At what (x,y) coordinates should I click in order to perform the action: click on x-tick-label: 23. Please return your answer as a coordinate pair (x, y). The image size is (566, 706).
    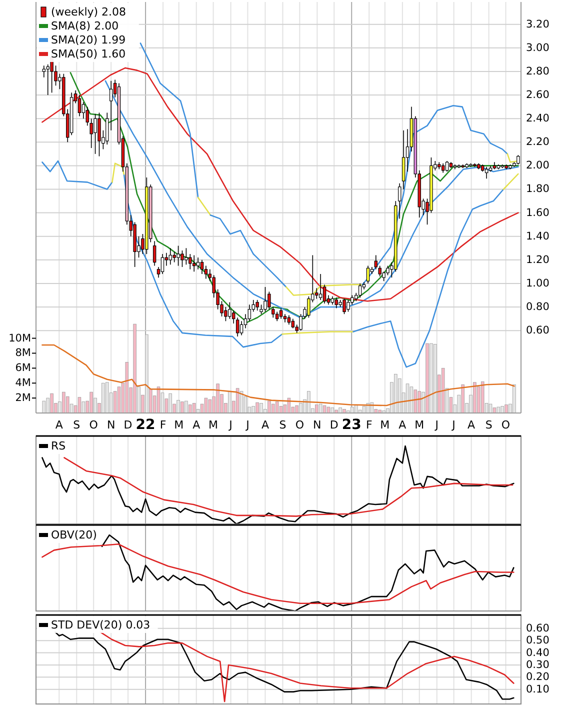
    Looking at the image, I should click on (352, 425).